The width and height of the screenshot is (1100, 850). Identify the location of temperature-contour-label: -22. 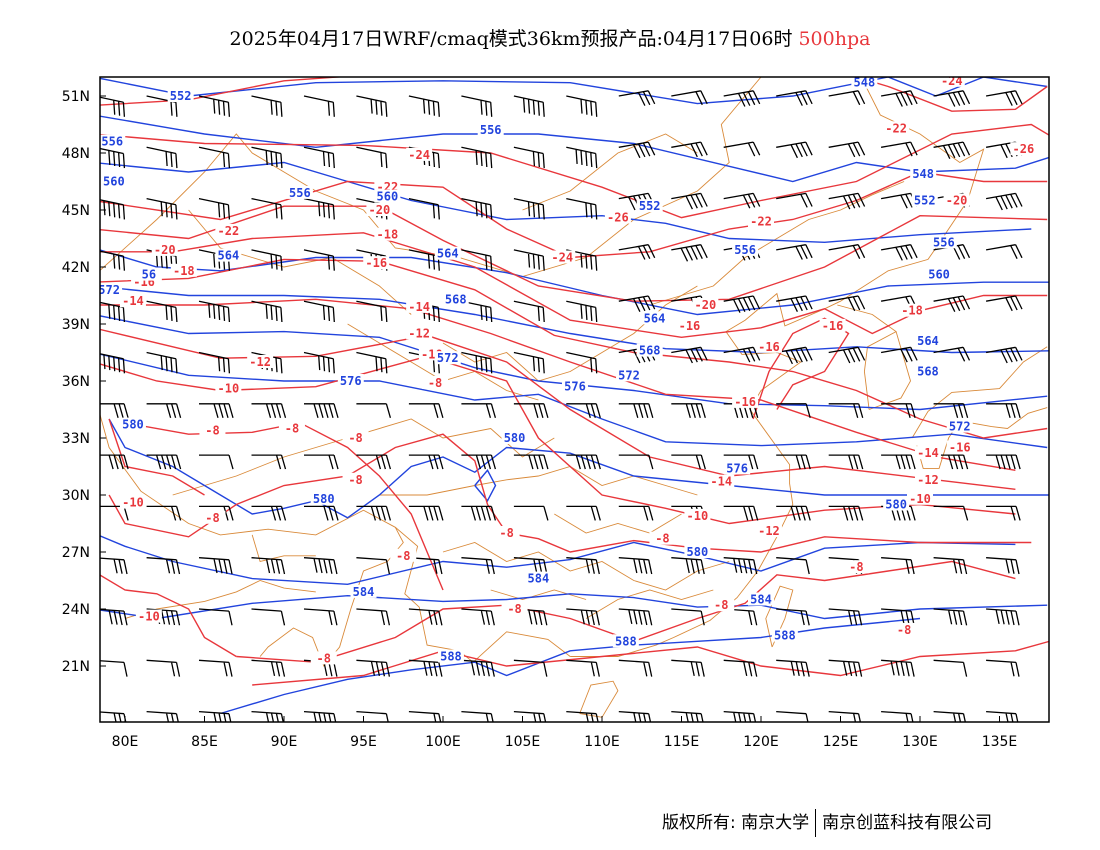
(896, 128).